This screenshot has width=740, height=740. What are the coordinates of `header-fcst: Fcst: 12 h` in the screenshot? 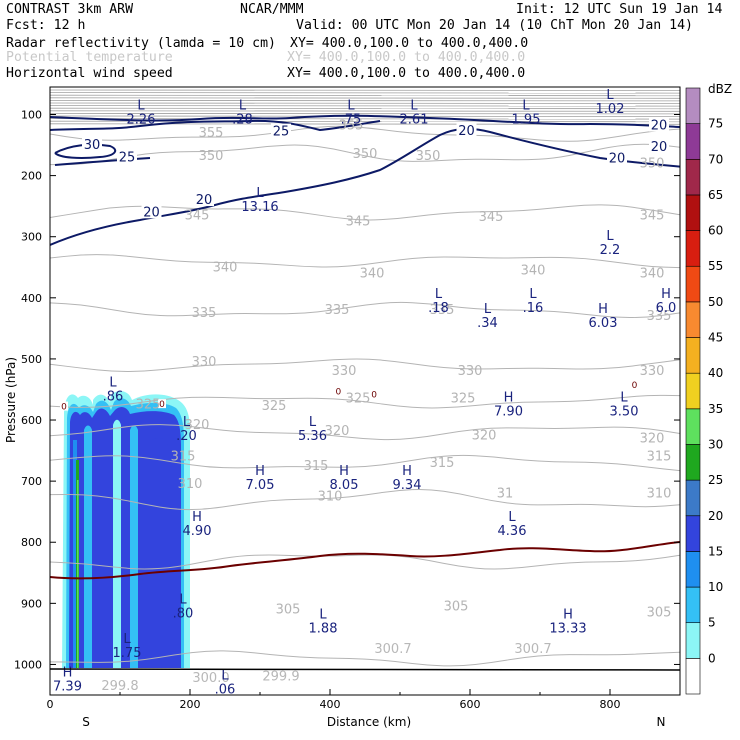 It's located at (45, 25).